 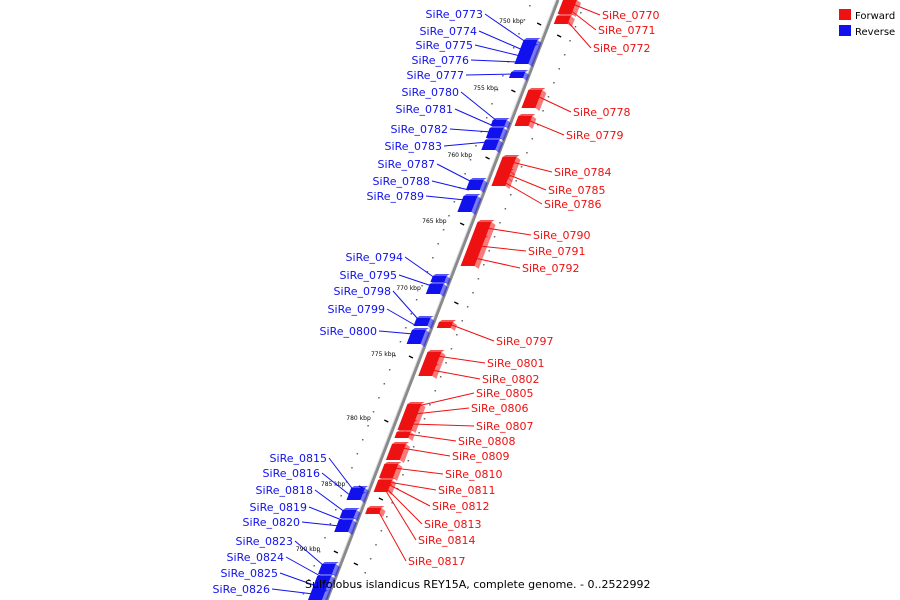 What do you see at coordinates (875, 16) in the screenshot?
I see `legend-forward-label: Forward` at bounding box center [875, 16].